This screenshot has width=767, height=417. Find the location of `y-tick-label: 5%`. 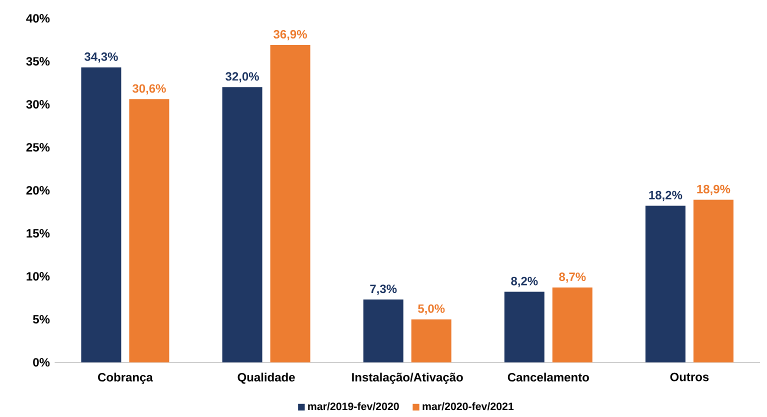

y-tick-label: 5% is located at coordinates (41, 319).